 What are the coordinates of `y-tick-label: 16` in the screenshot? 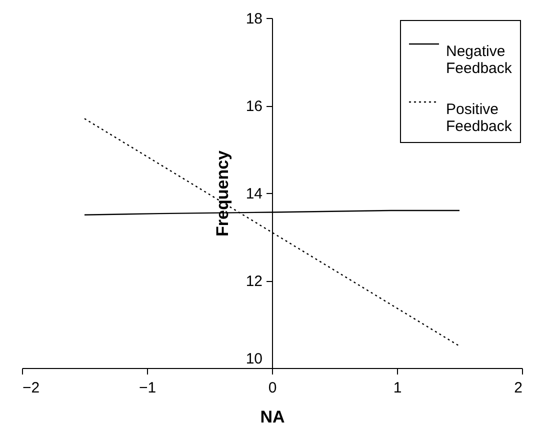 It's located at (254, 106).